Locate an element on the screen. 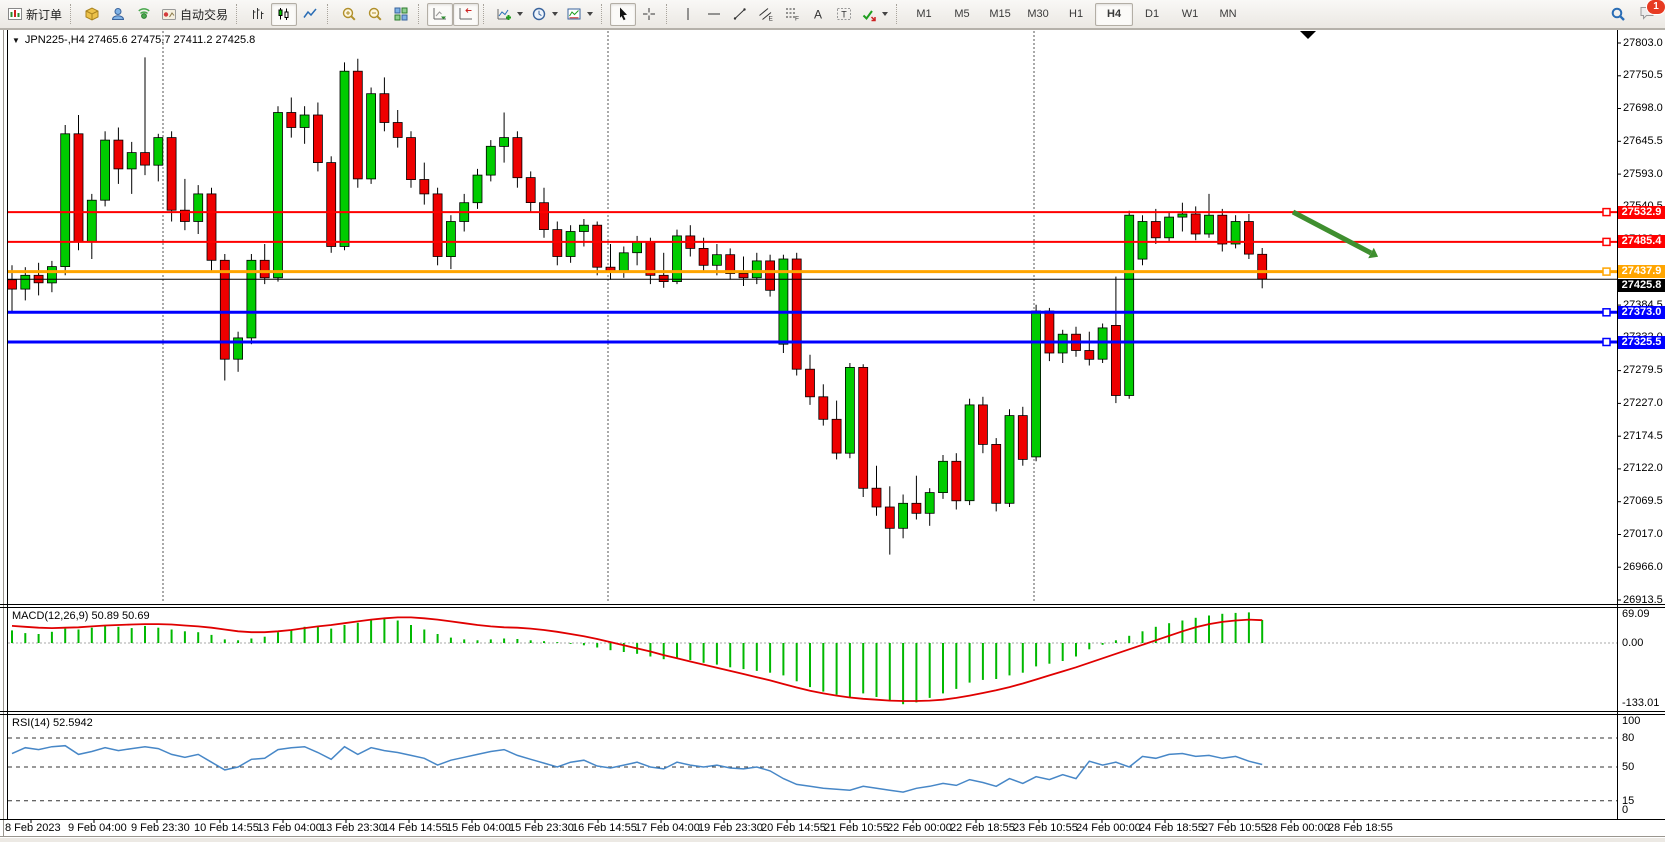  toolbar-right: 1 is located at coordinates (1635, 14).